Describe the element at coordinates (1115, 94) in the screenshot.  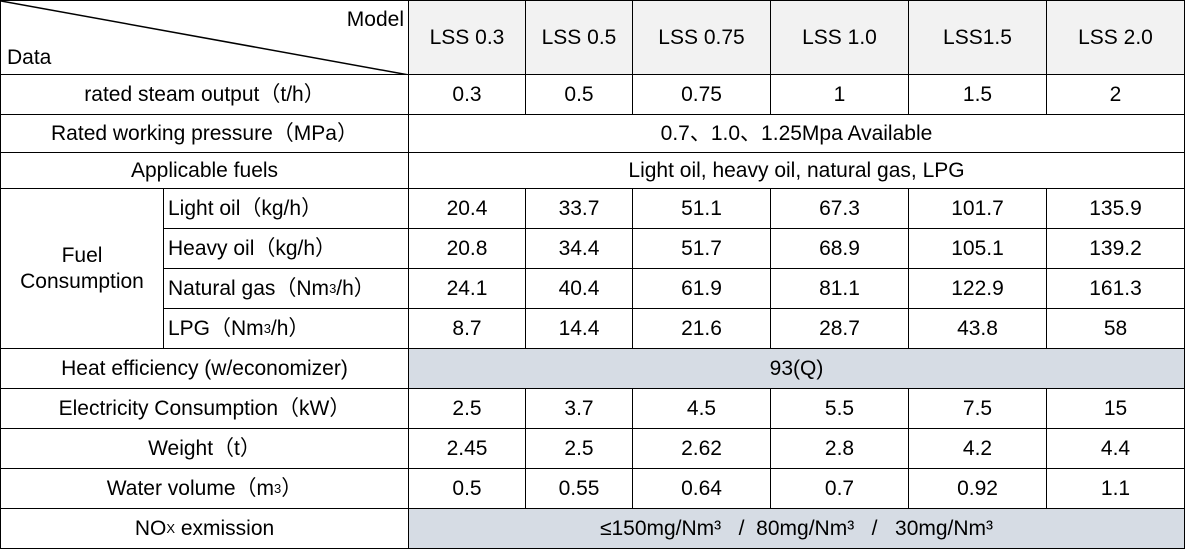
I see `value-cell: 2` at that location.